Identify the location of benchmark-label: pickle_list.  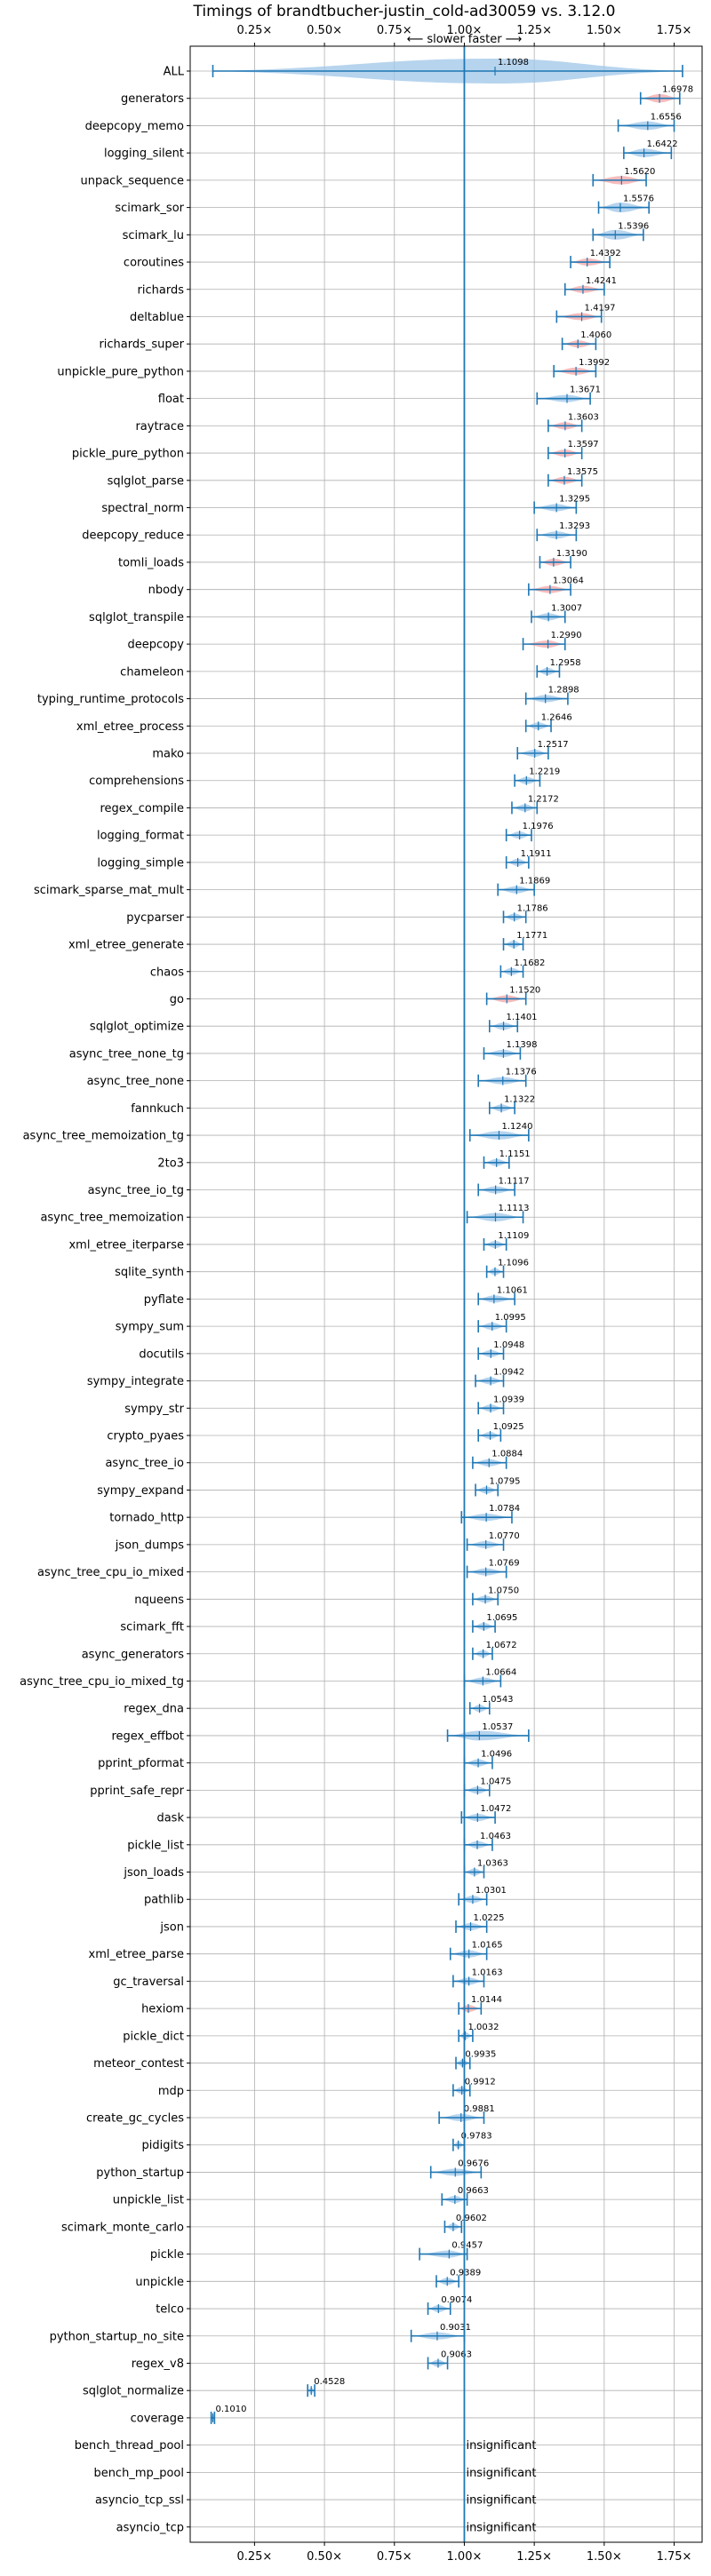
(155, 1845).